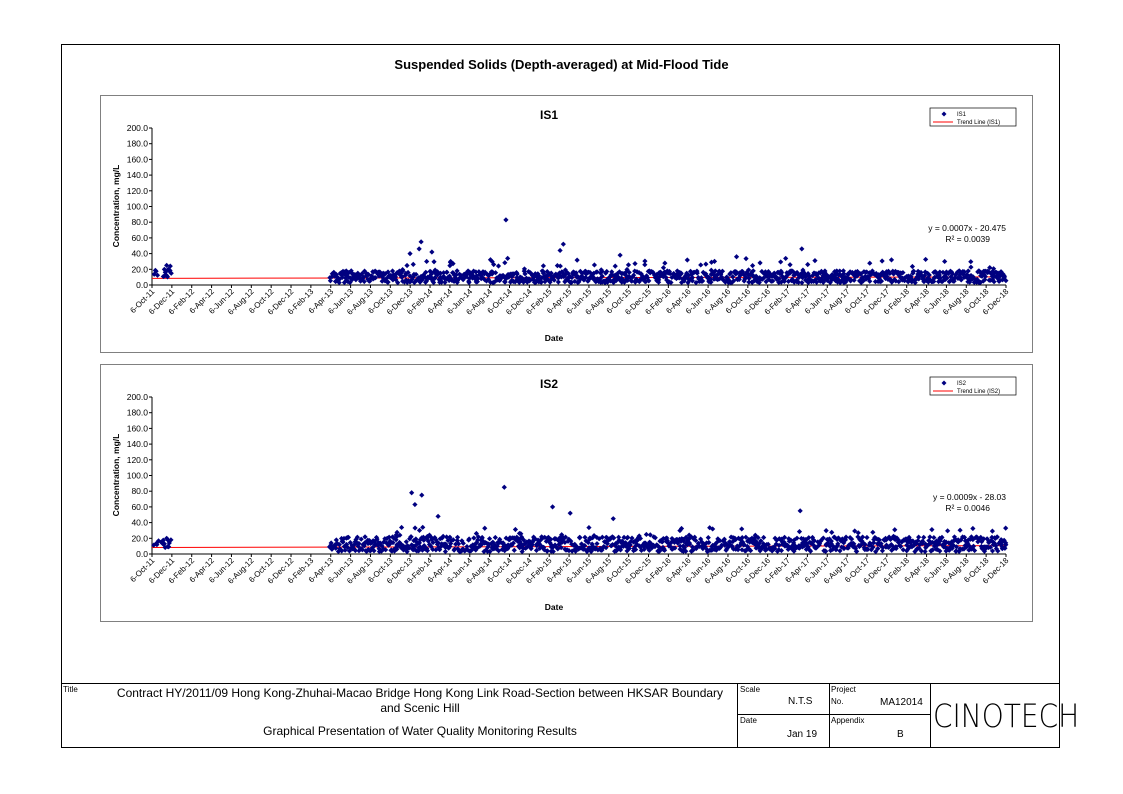 This screenshot has width=1123, height=794. Describe the element at coordinates (962, 115) in the screenshot. I see `legend-label: IS1` at that location.